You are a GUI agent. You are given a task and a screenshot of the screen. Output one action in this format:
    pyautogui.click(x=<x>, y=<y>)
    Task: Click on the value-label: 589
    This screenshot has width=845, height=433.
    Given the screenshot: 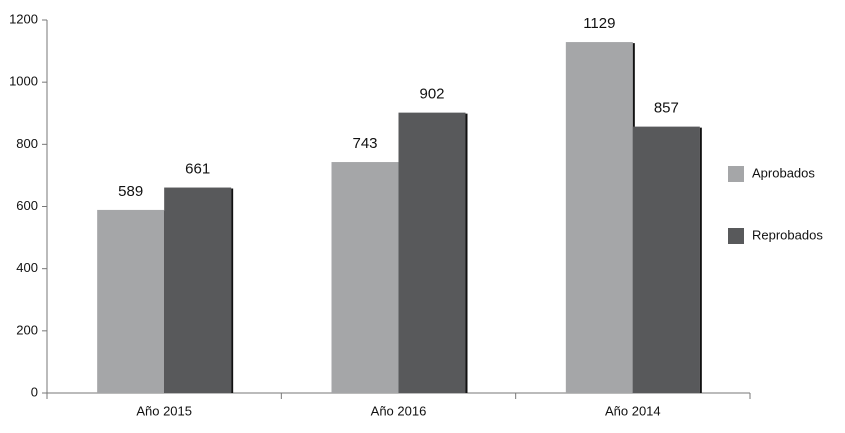 What is the action you would take?
    pyautogui.click(x=130, y=191)
    